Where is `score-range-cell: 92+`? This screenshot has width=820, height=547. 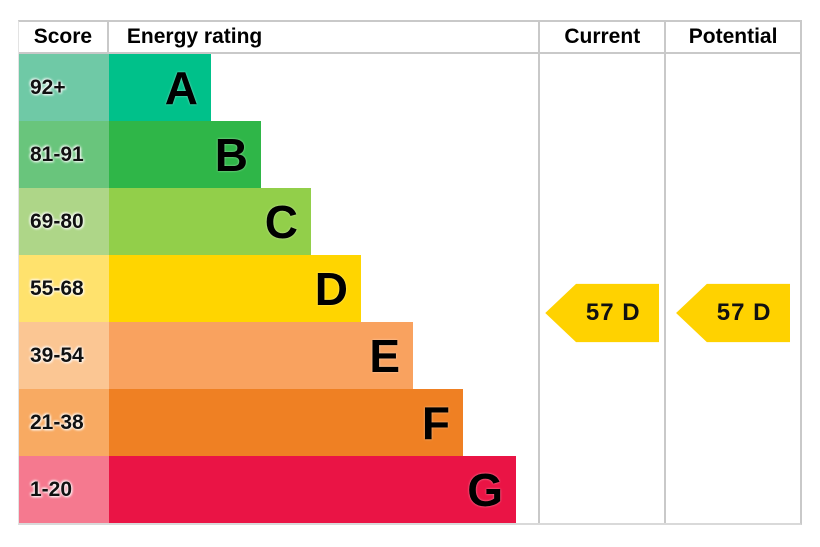 score-range-cell: 92+ is located at coordinates (64, 87).